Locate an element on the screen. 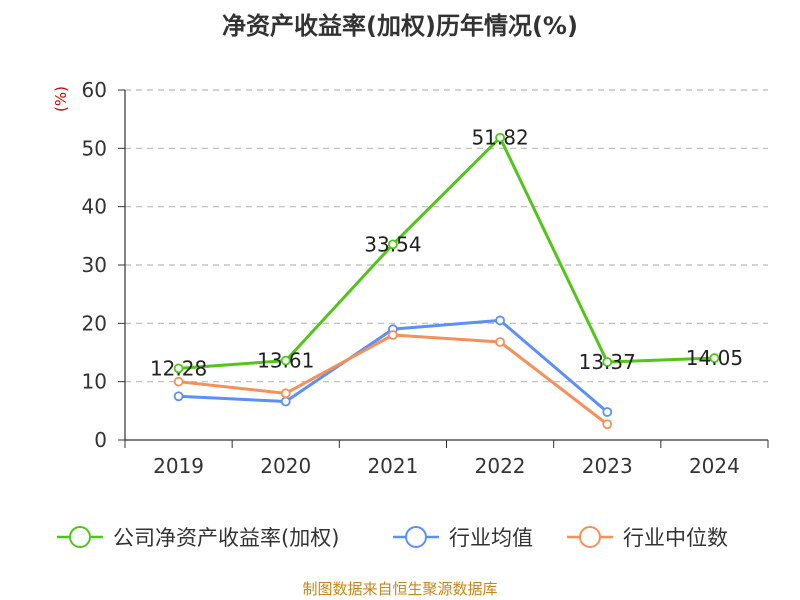  x-tick-label: 2021 is located at coordinates (392, 466).